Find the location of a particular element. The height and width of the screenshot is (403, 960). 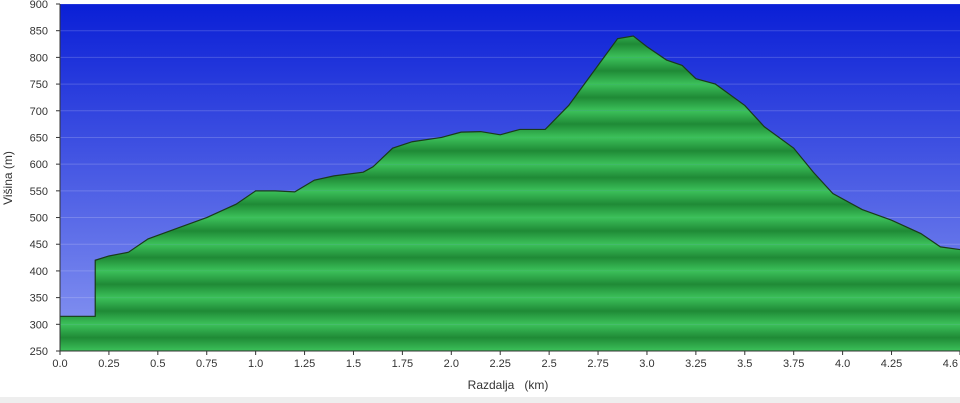

y-tick-label-750: 750 is located at coordinates (39, 85).